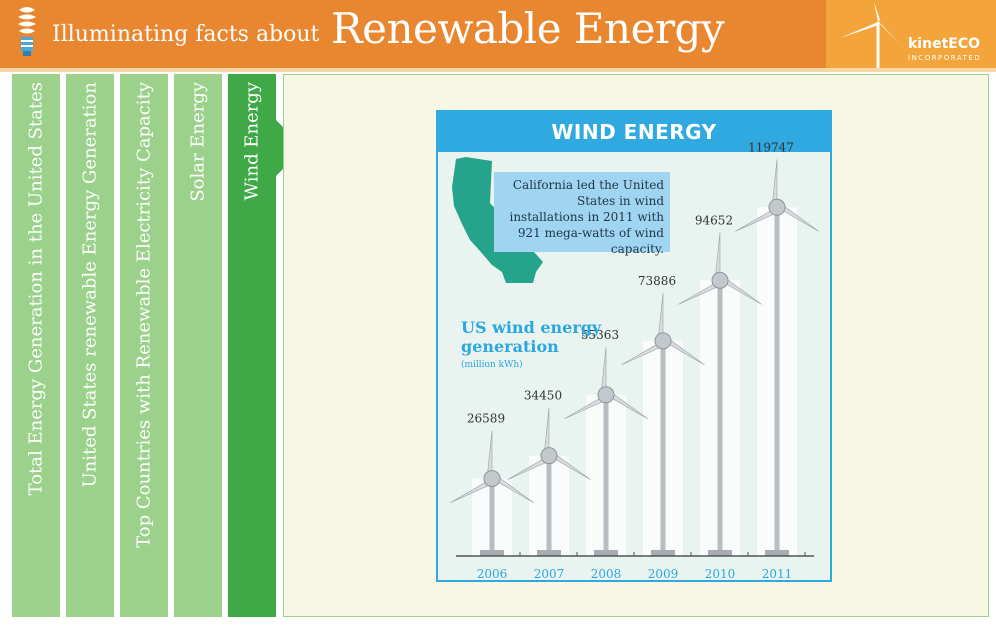 The height and width of the screenshot is (627, 996). What do you see at coordinates (600, 335) in the screenshot?
I see `data-label: 55363` at bounding box center [600, 335].